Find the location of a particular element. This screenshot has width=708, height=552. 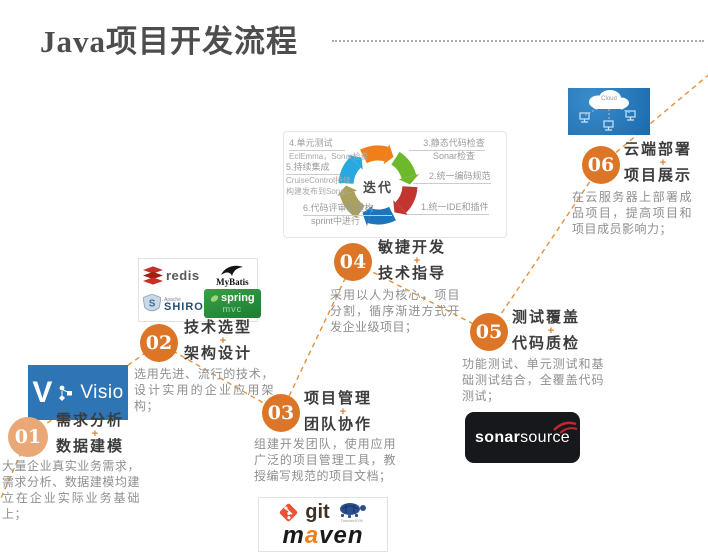

cycle-item-label: 2.统一编码规范 is located at coordinates (452, 177).